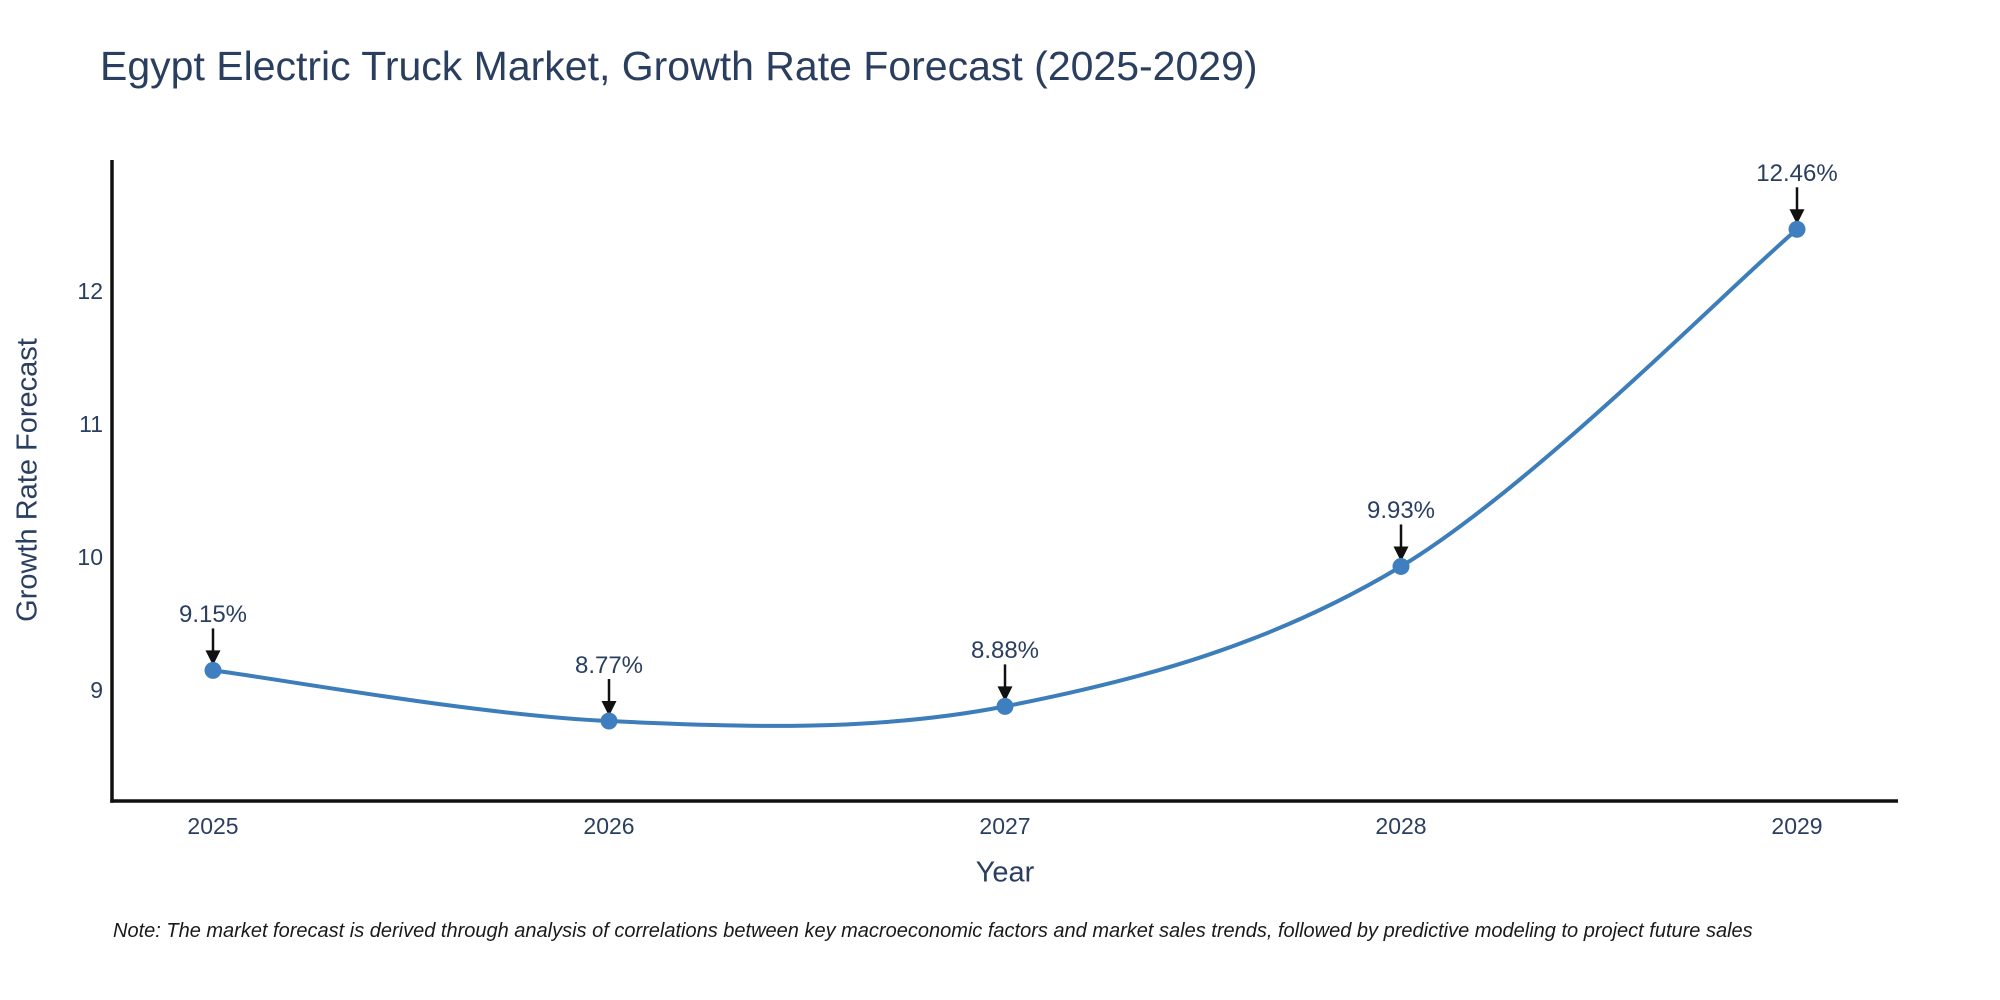 This screenshot has width=2000, height=1000. I want to click on point-value-label: 9.15%, so click(213, 615).